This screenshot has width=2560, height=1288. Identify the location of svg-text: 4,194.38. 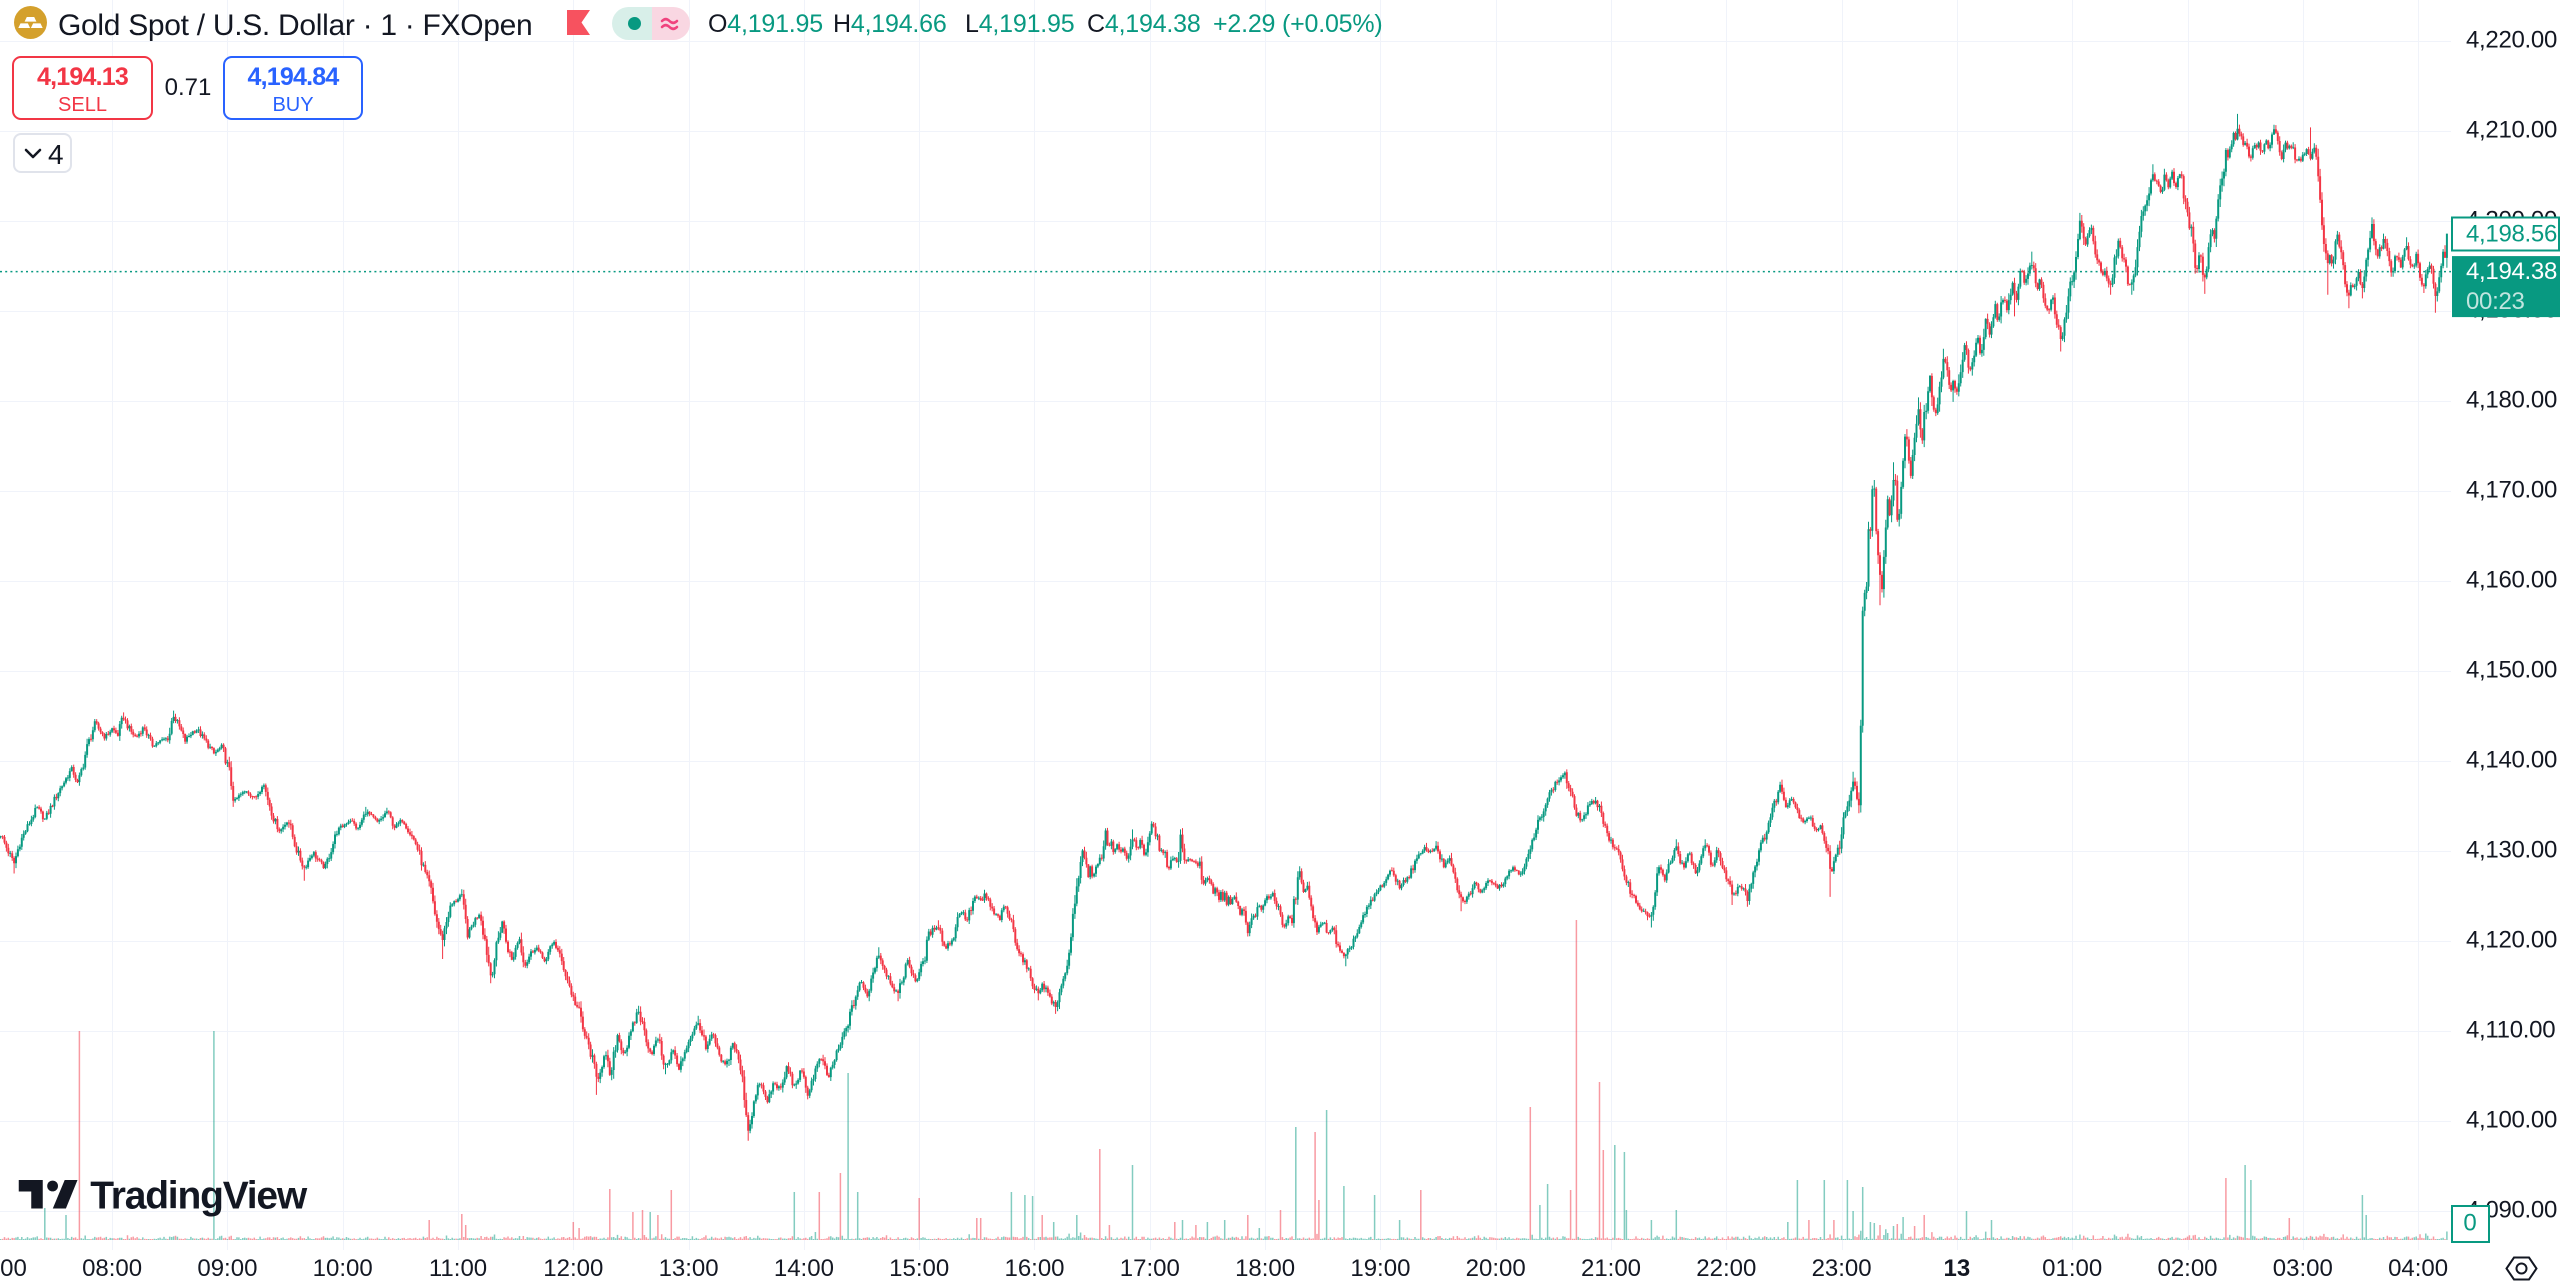
(2511, 271).